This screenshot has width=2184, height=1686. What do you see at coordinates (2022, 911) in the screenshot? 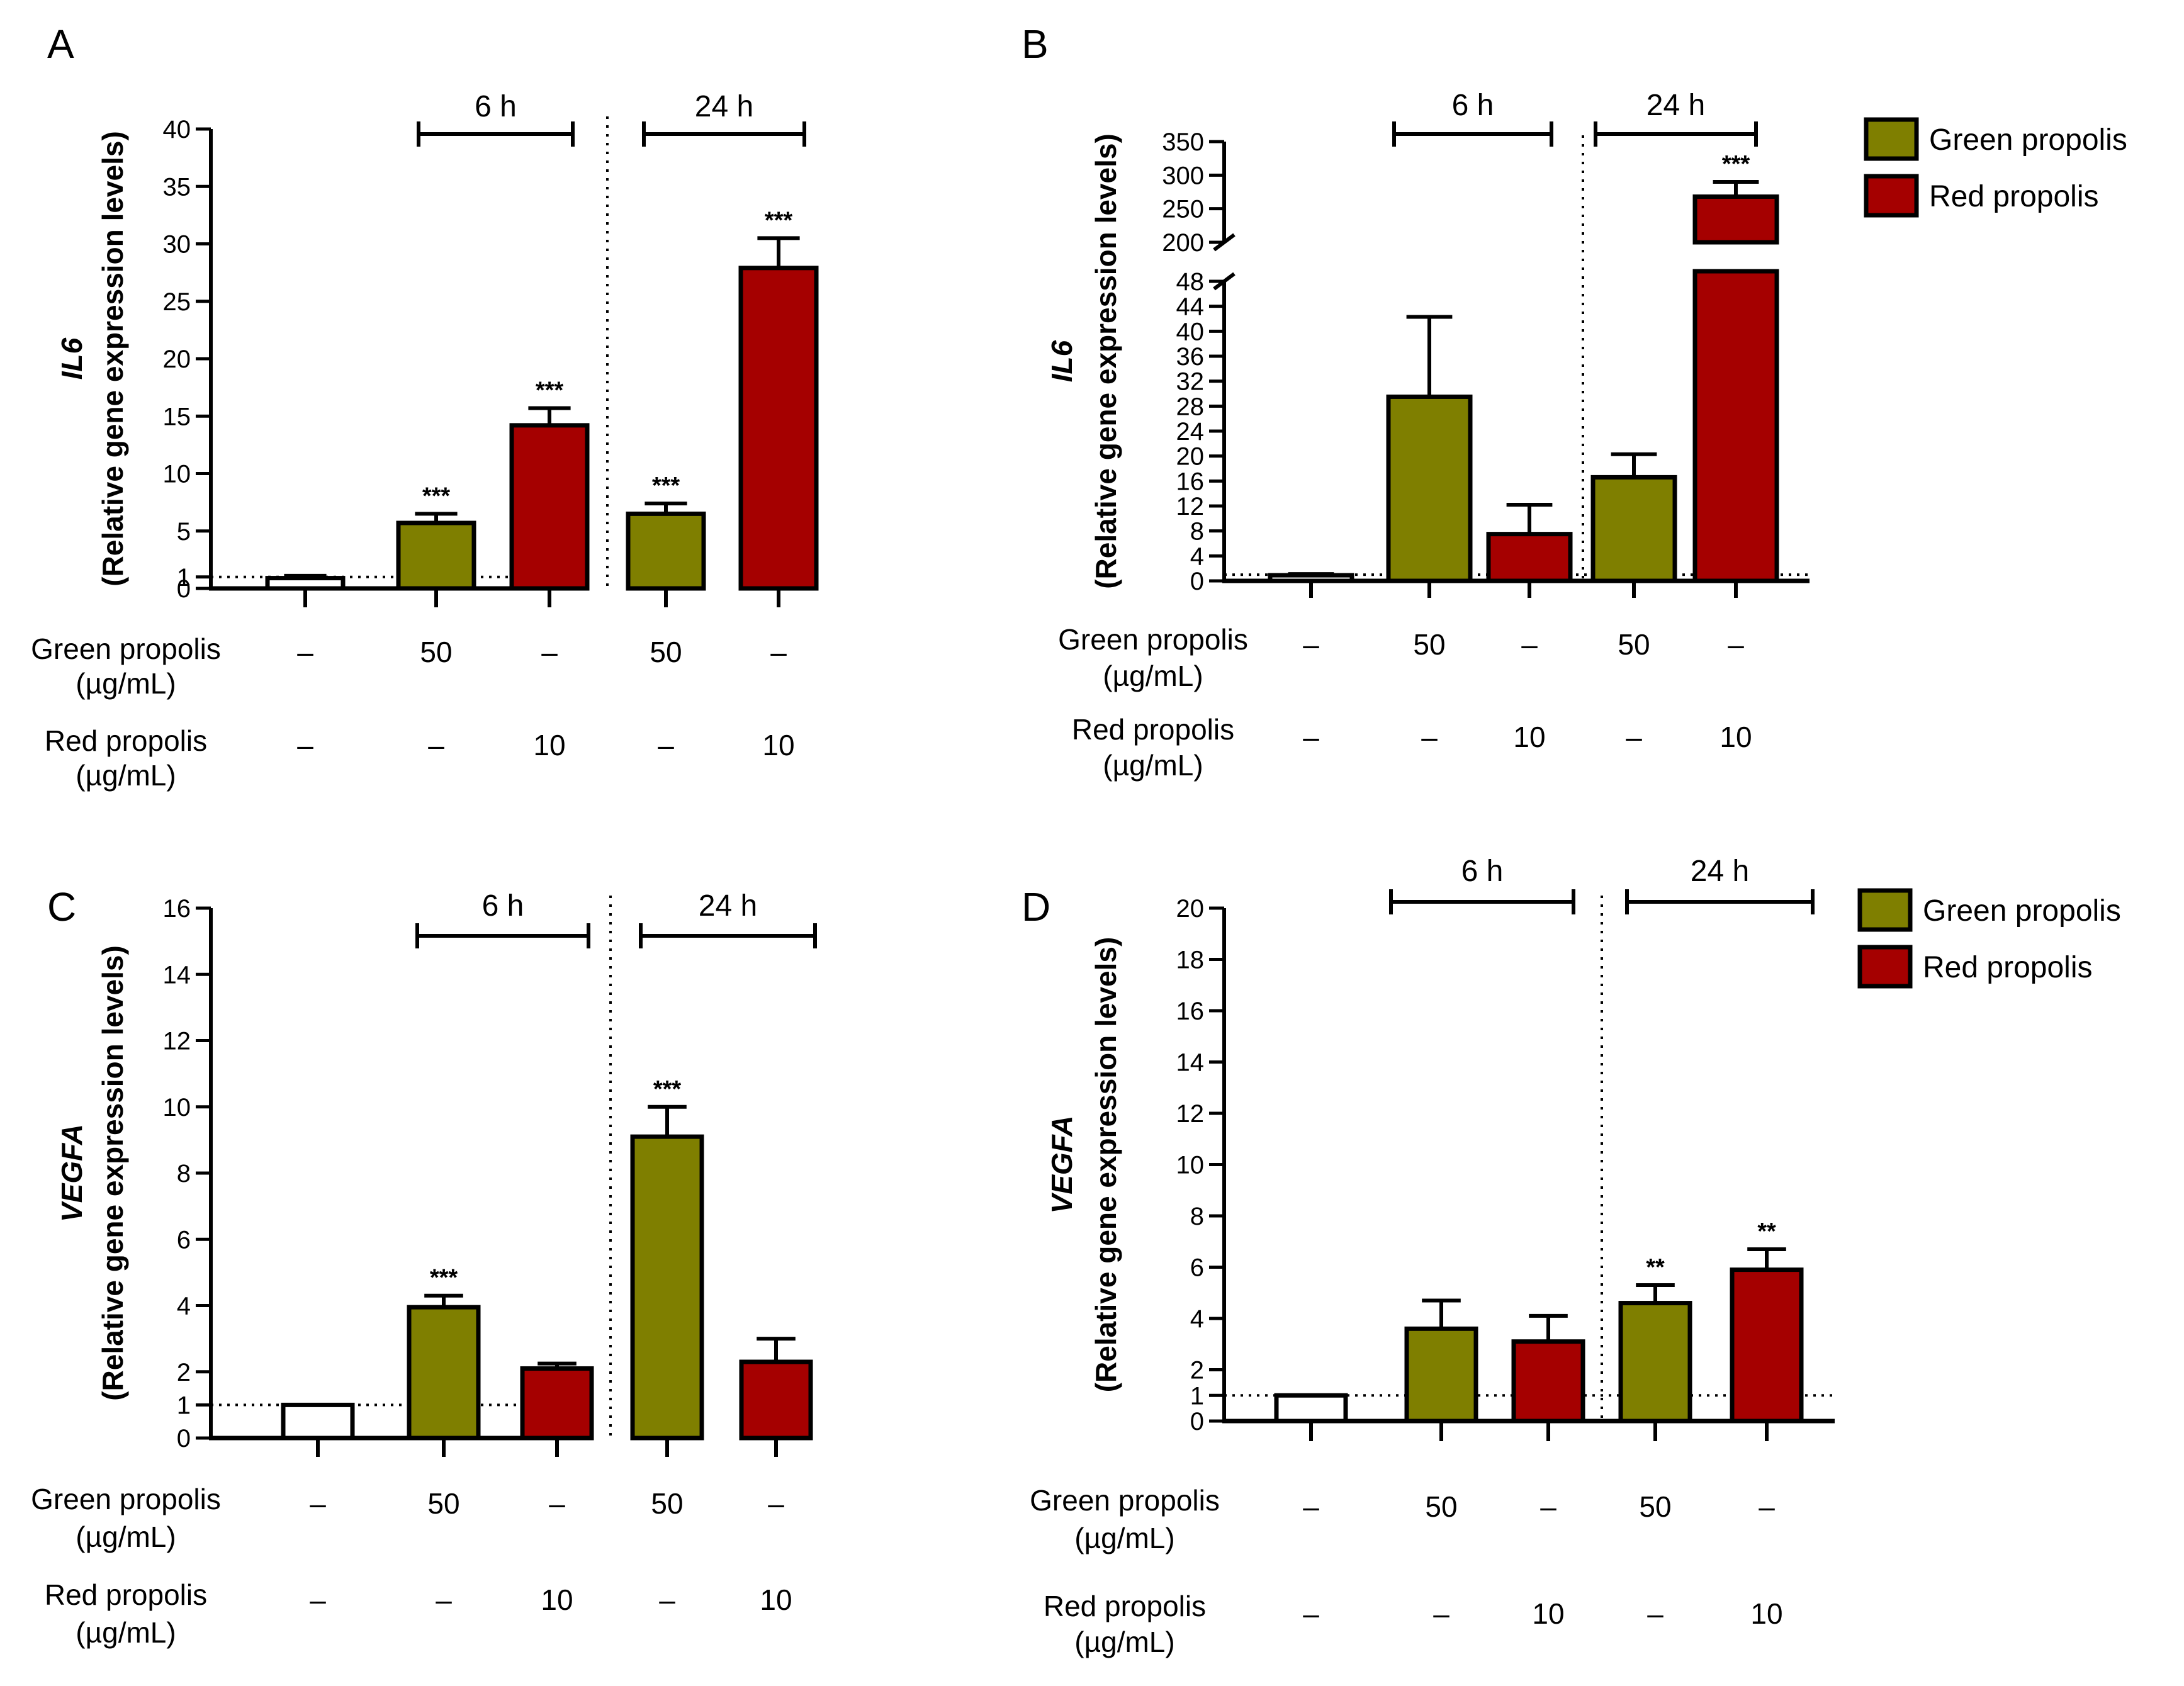
I see `legend-label-green-D: Green propolis` at bounding box center [2022, 911].